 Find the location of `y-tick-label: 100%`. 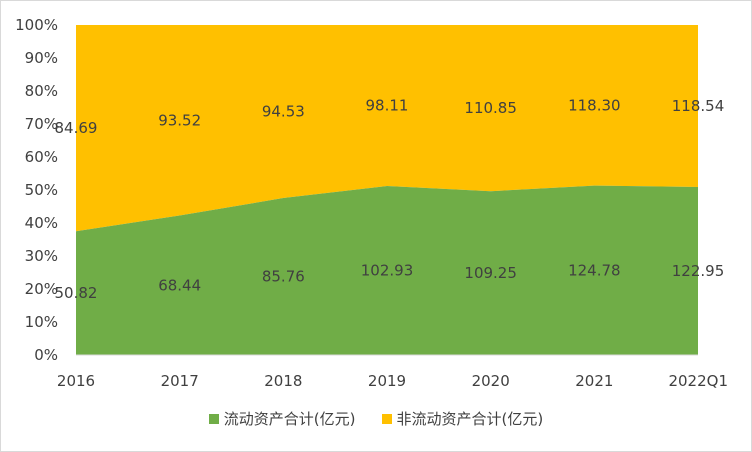

y-tick-label: 100% is located at coordinates (36, 25).